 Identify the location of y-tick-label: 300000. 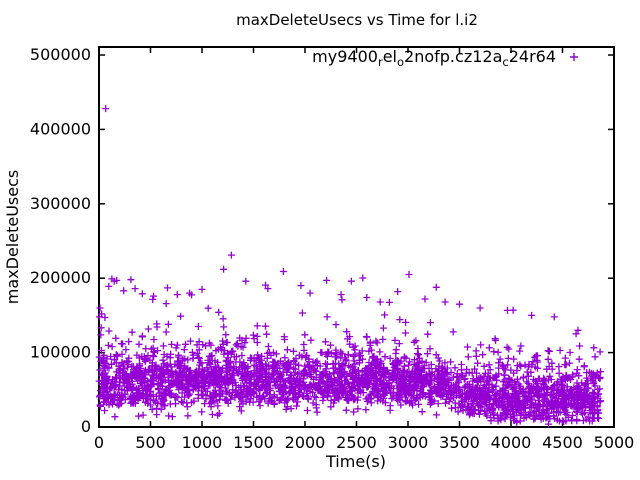
(60, 203).